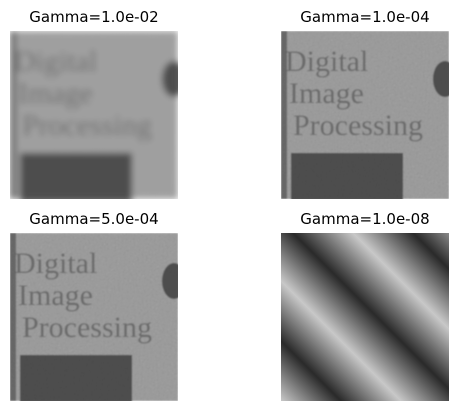  Describe the element at coordinates (93, 17) in the screenshot. I see `panel-title: Gamma=1.0e-02` at that location.